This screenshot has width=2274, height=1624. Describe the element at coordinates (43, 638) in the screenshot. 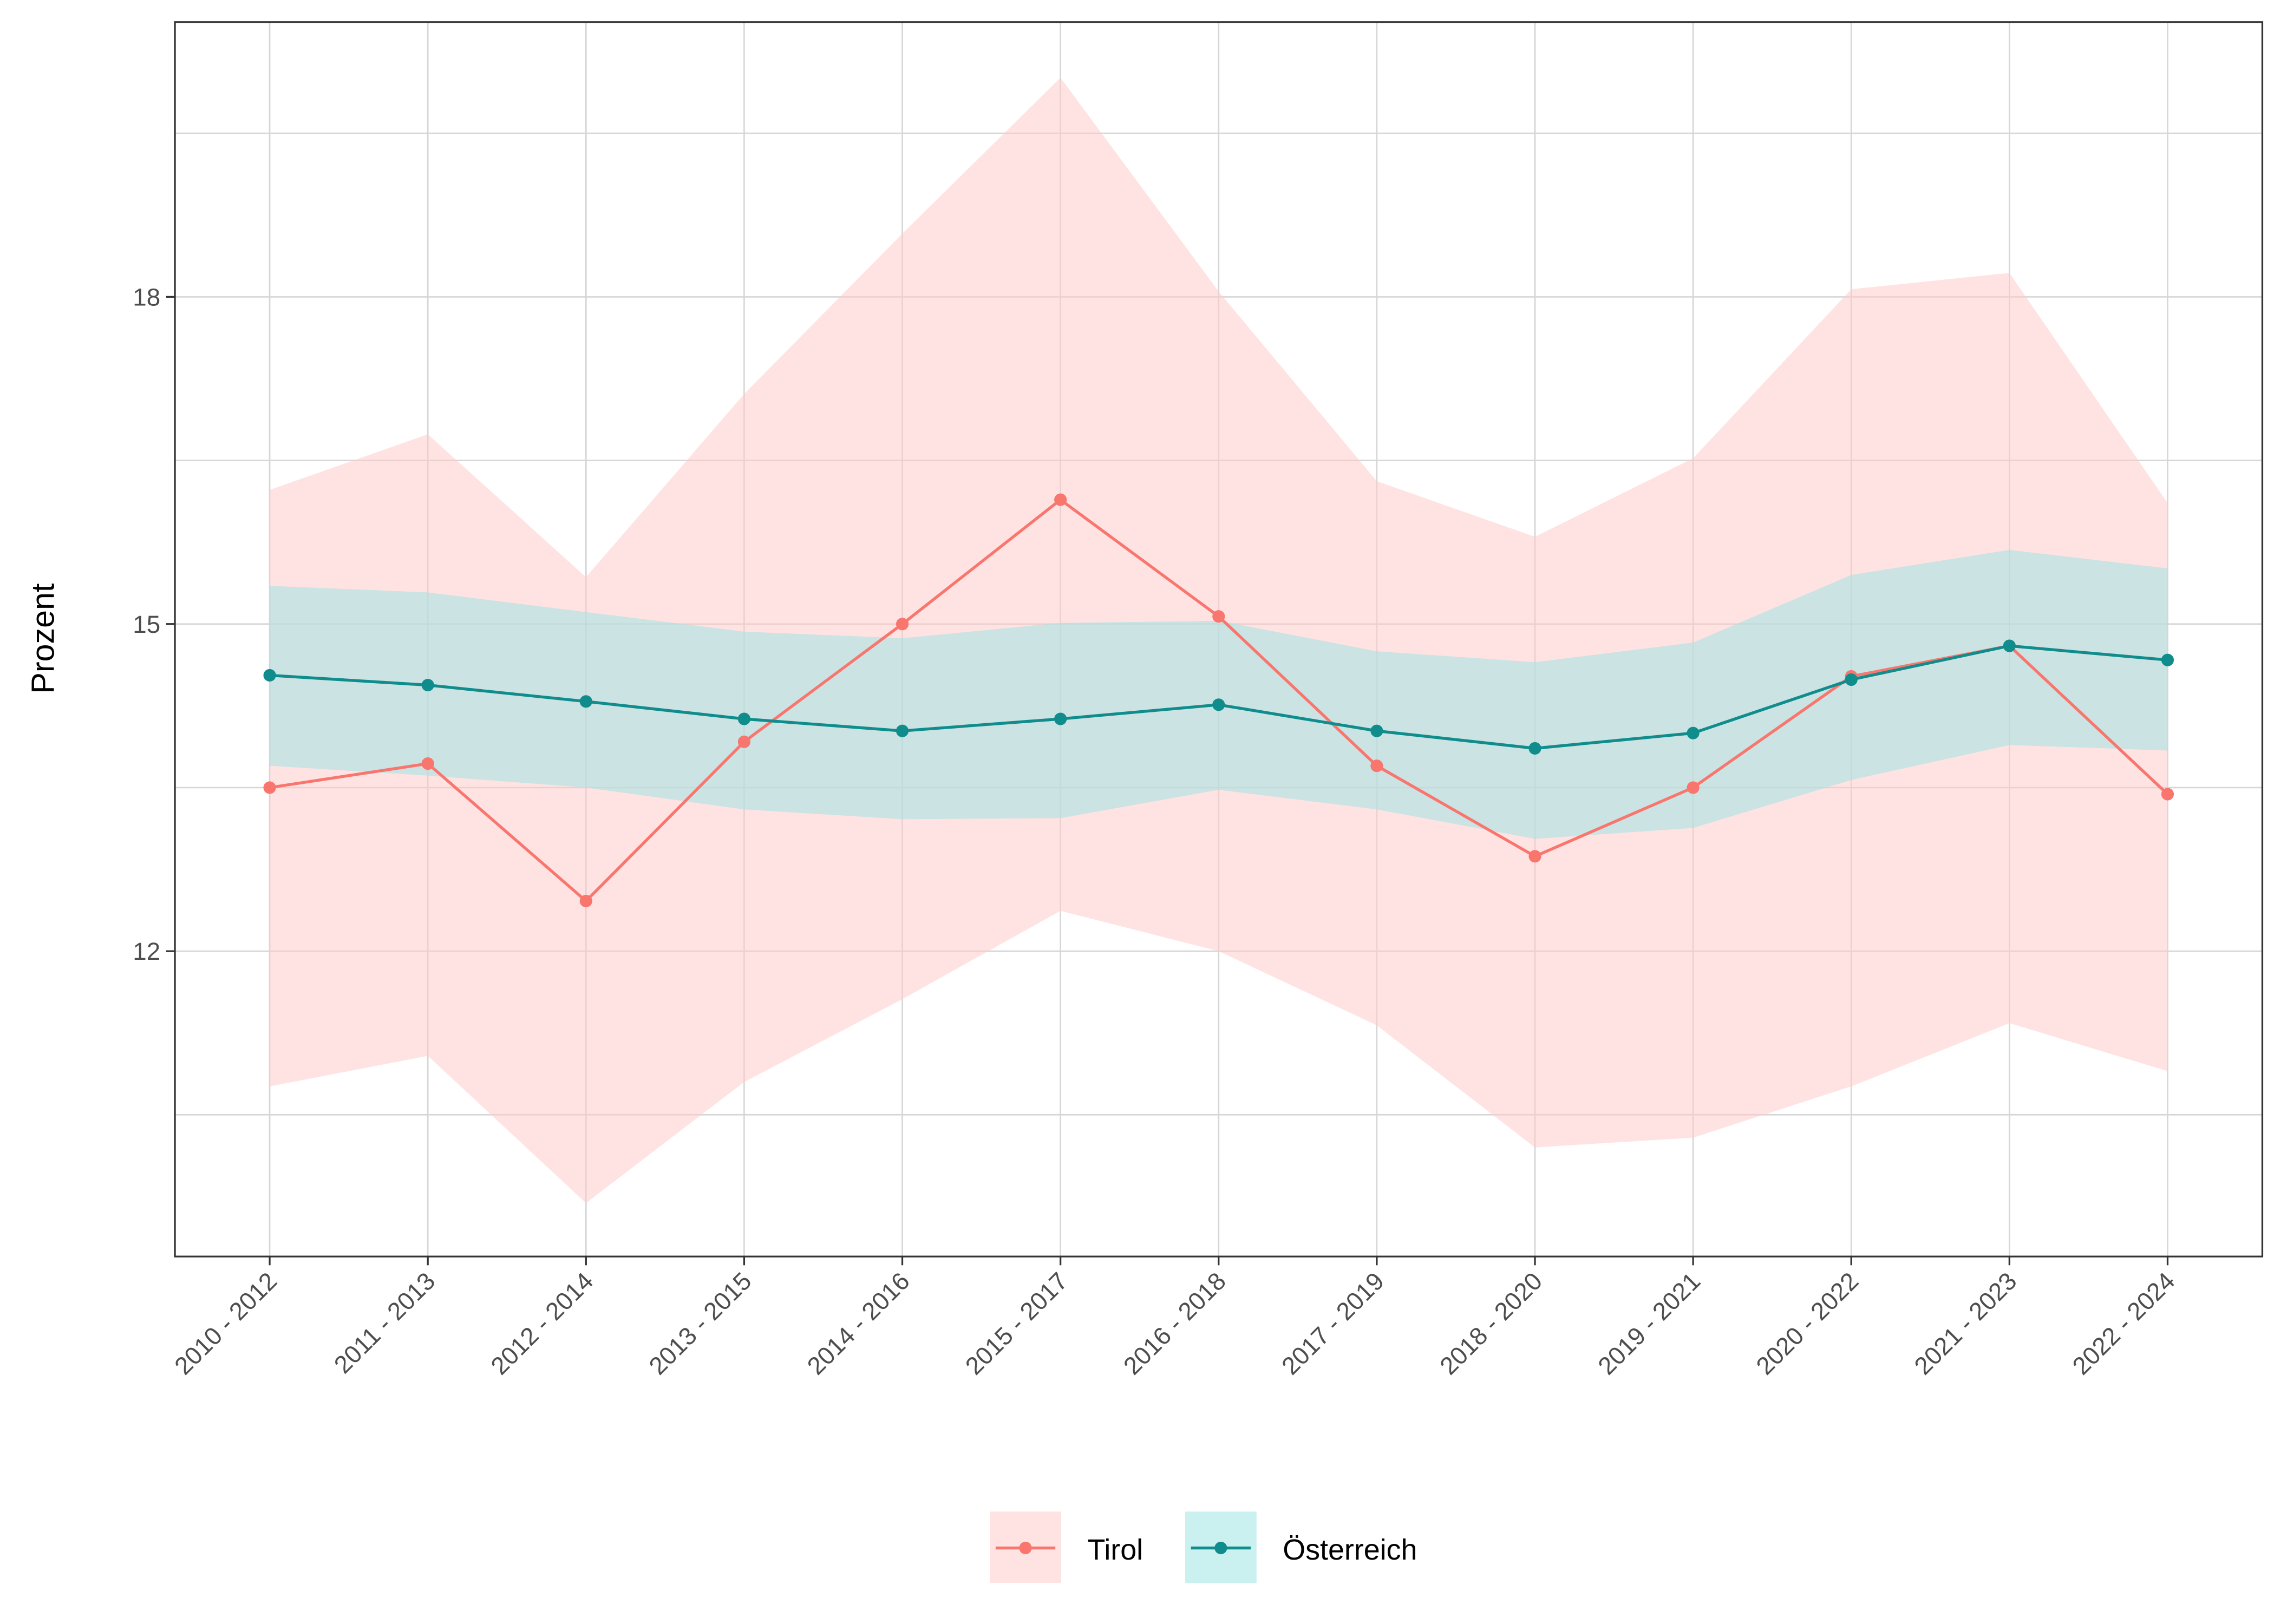

I see `y-axis-label: Prozent` at that location.